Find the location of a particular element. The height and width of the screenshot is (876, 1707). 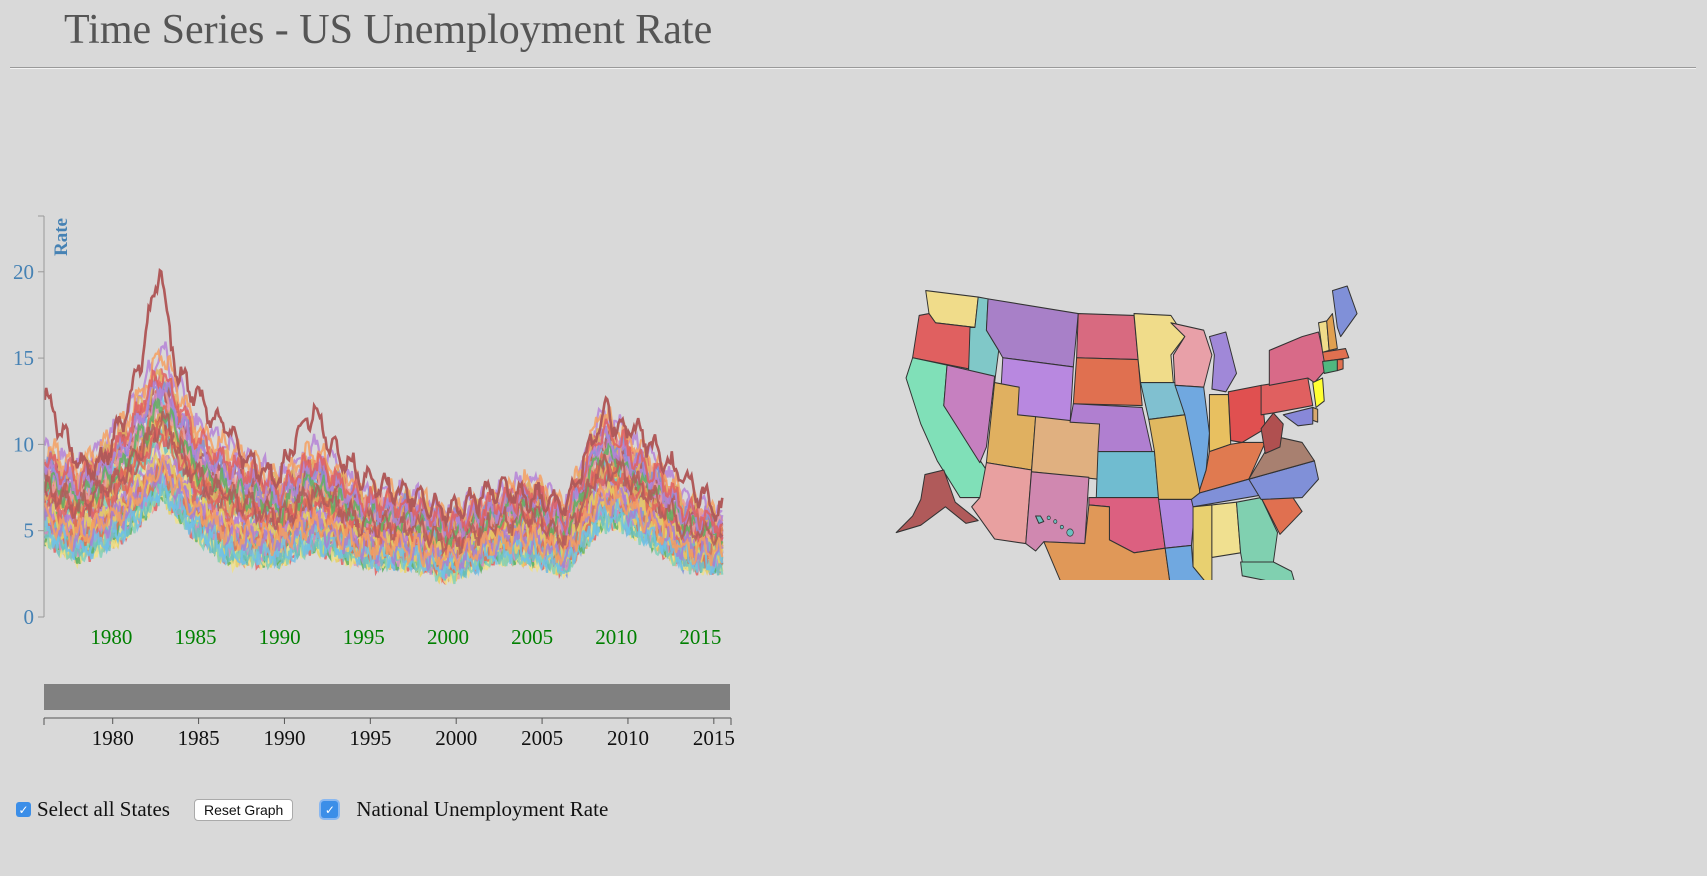

page-title: Time Series - US Unemployment Rate is located at coordinates (388, 30).